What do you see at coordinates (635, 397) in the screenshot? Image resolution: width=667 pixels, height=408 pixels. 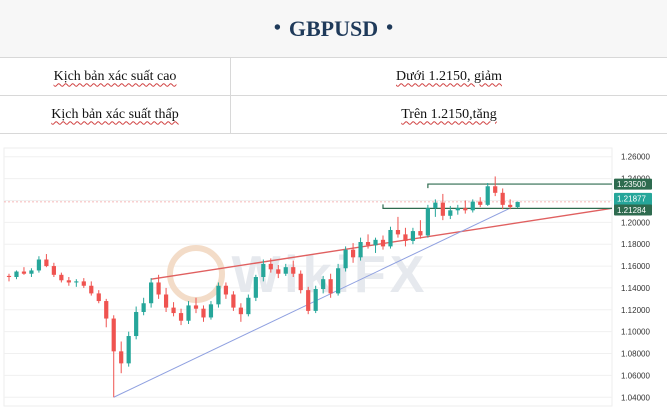 I see `y-tick-label: 1.04000` at bounding box center [635, 397].